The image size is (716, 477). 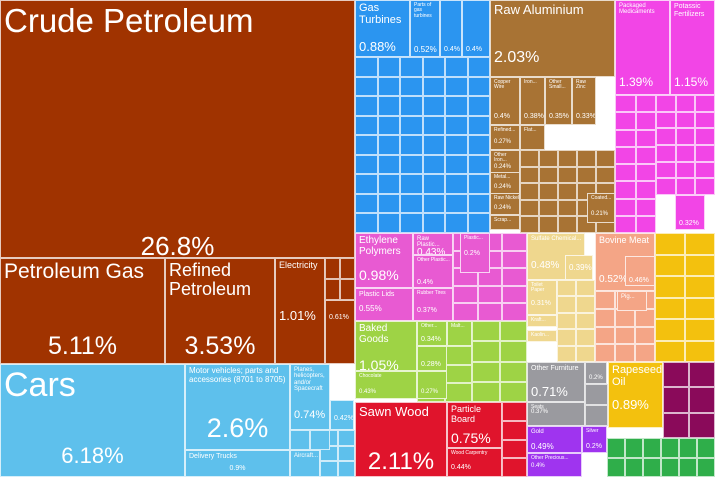 I want to click on tile-plastic-lids: Plastic Lids 0.55%, so click(x=384, y=304).